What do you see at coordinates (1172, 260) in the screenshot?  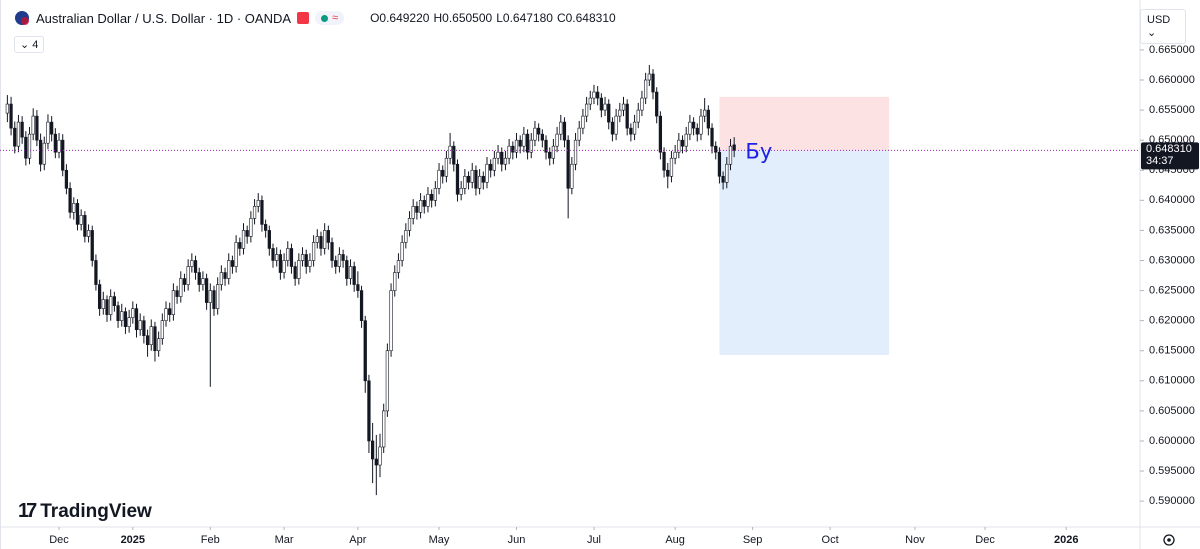 I see `y-tick-label: 0.630000` at bounding box center [1172, 260].